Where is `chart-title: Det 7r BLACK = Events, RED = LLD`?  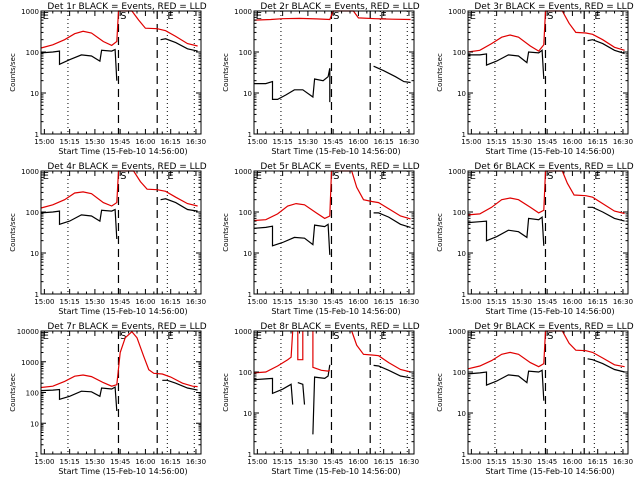
chart-title: Det 7r BLACK = Events, RED = LLD is located at coordinates (126, 327).